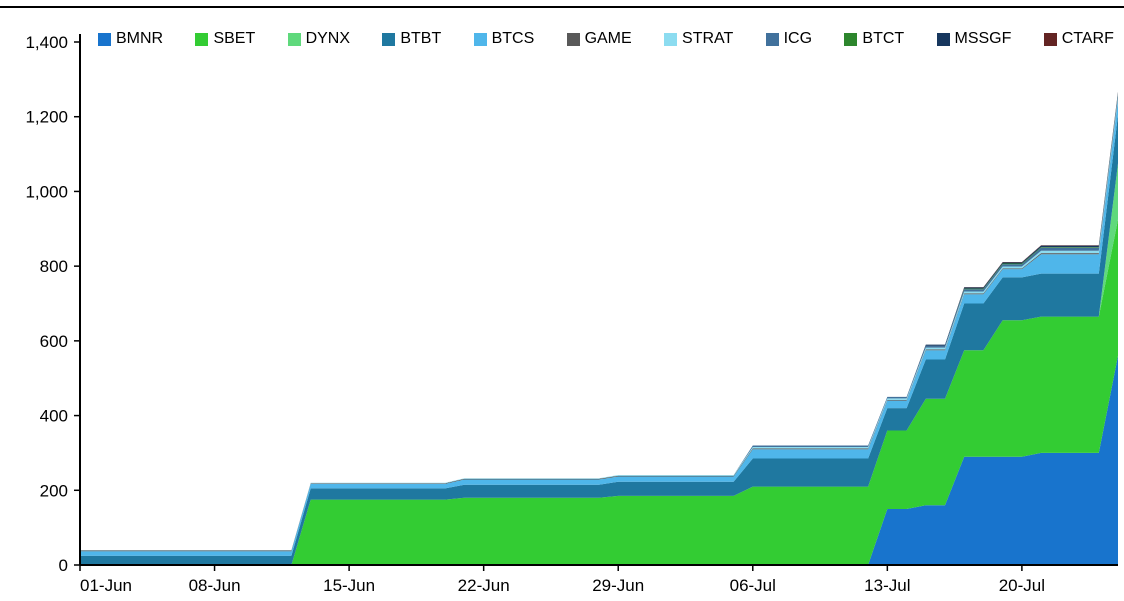 This screenshot has width=1124, height=601. I want to click on legend-label-icg: ICG, so click(798, 38).